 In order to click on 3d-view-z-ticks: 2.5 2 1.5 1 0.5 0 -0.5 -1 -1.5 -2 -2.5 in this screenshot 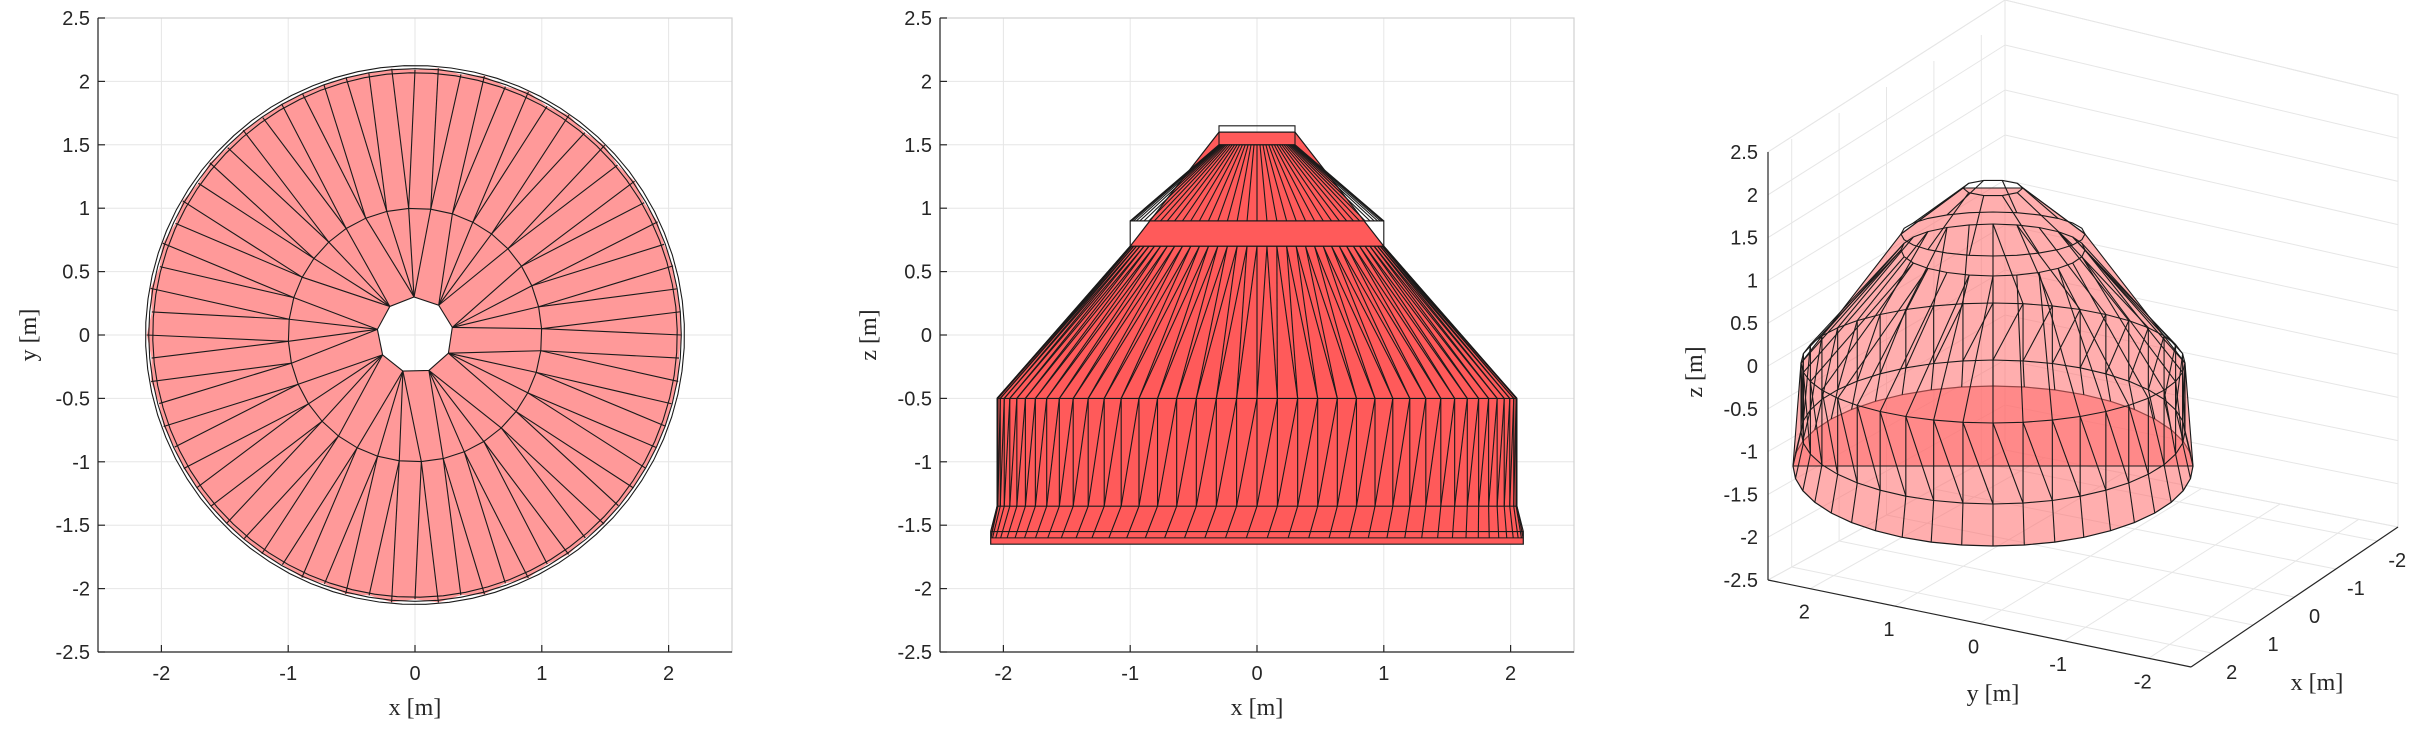, I will do `click(1741, 367)`.